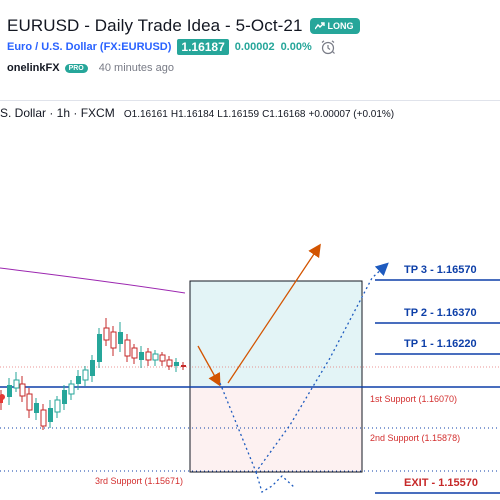  I want to click on profit-zone, so click(276, 334).